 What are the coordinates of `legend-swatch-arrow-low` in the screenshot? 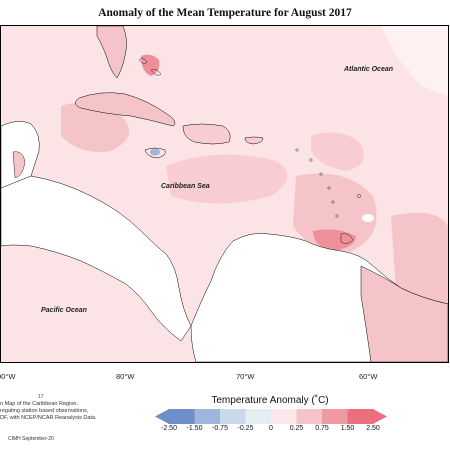 It's located at (162, 416).